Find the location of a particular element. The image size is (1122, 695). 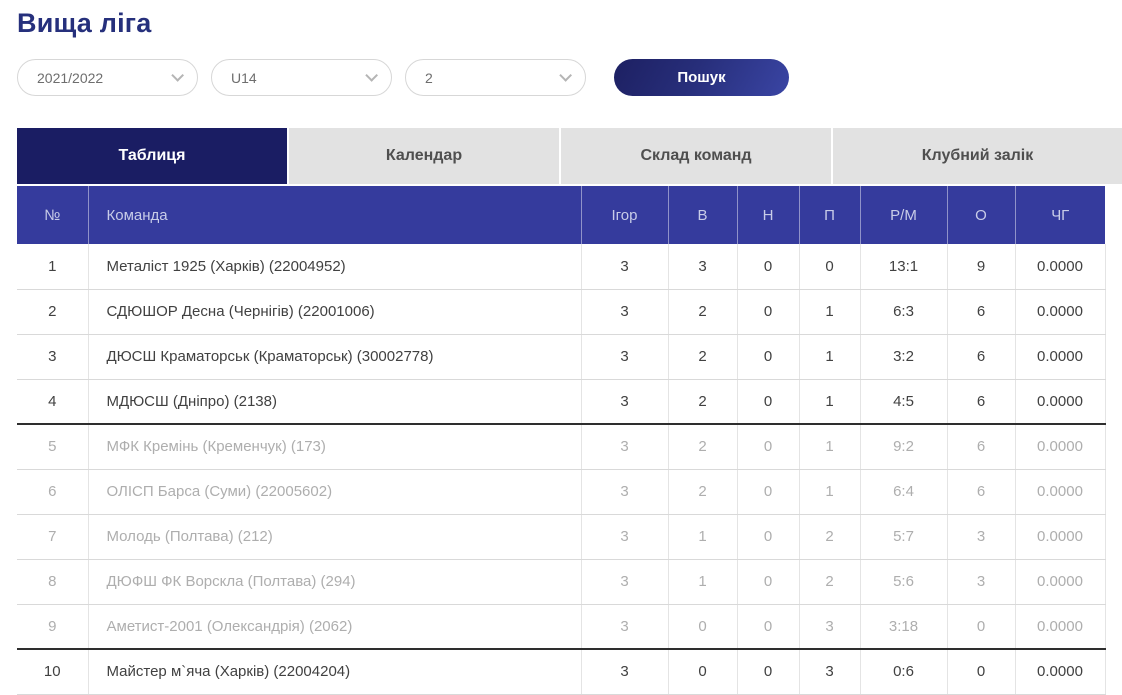

column-header-draws: Н is located at coordinates (768, 215).